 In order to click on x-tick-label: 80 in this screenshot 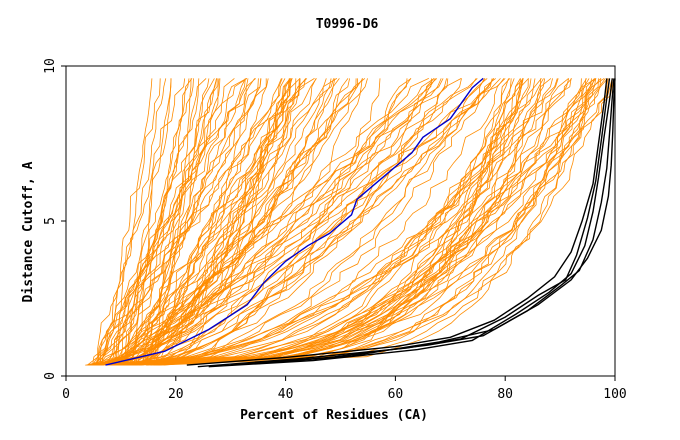, I will do `click(505, 394)`.